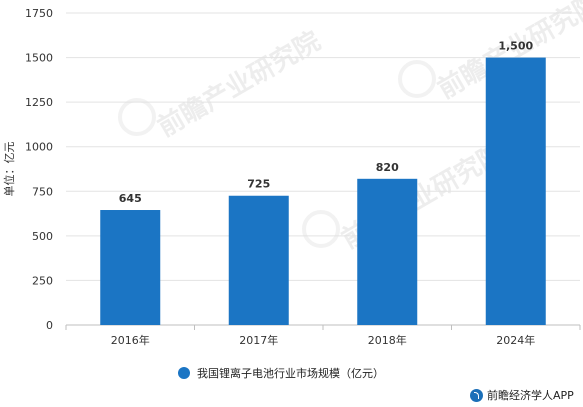  I want to click on y-tick-label: 0, so click(49, 325).